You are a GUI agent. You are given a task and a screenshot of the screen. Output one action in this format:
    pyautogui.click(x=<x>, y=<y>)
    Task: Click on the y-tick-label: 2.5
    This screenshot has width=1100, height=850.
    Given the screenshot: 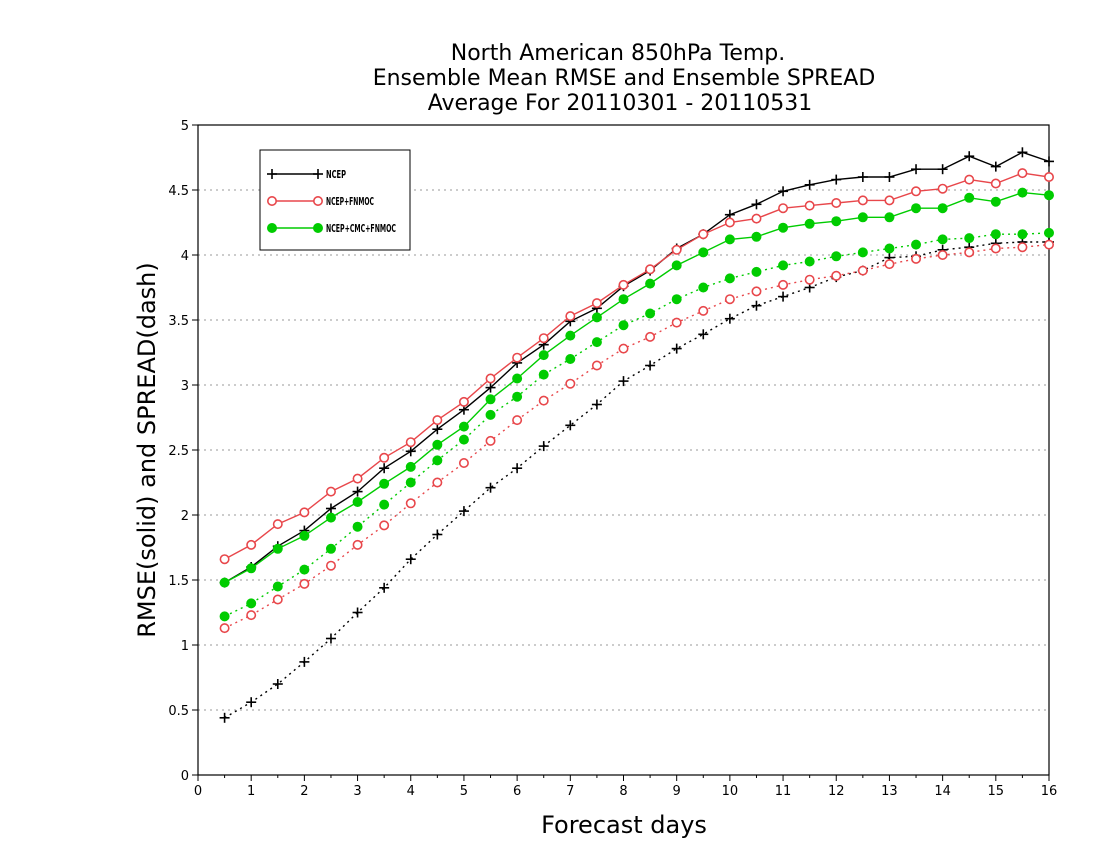 What is the action you would take?
    pyautogui.click(x=178, y=451)
    